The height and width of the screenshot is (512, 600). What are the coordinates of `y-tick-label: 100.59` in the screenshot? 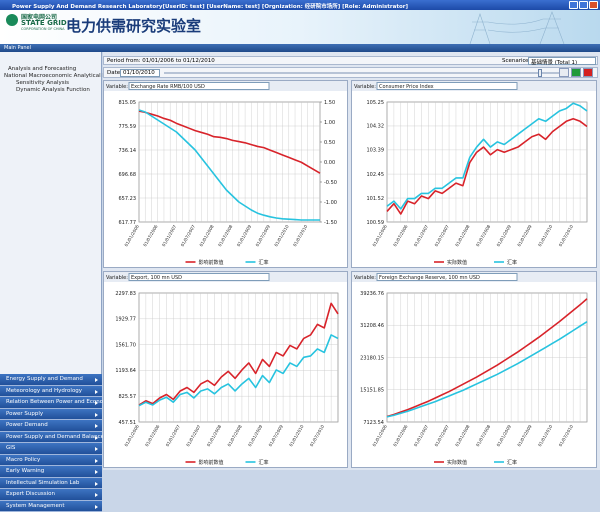 It's located at (376, 223).